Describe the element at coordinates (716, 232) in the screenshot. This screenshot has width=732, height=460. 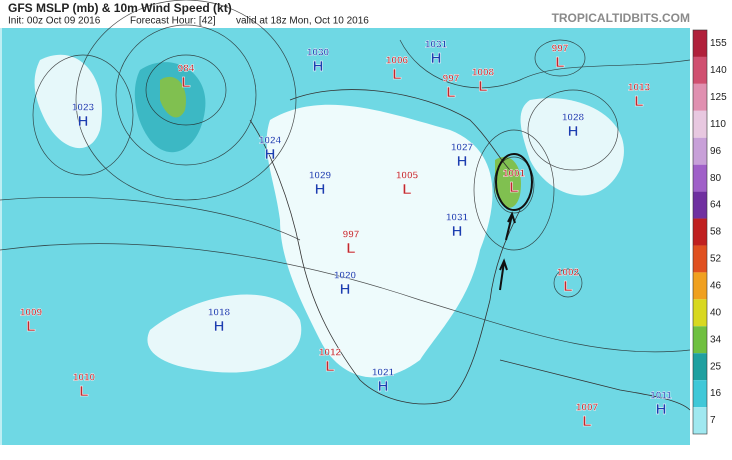
I see `colorbar-tick-label: 58` at that location.